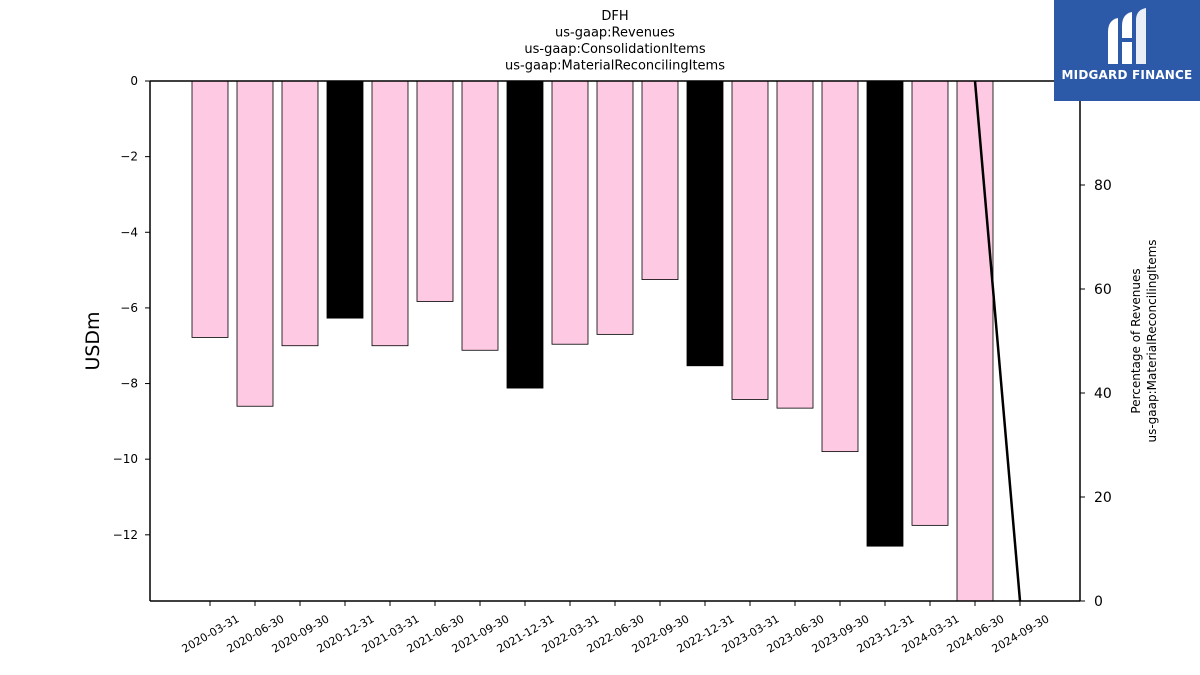 This screenshot has height=675, width=1200. I want to click on y-tick-label: 0, so click(134, 81).